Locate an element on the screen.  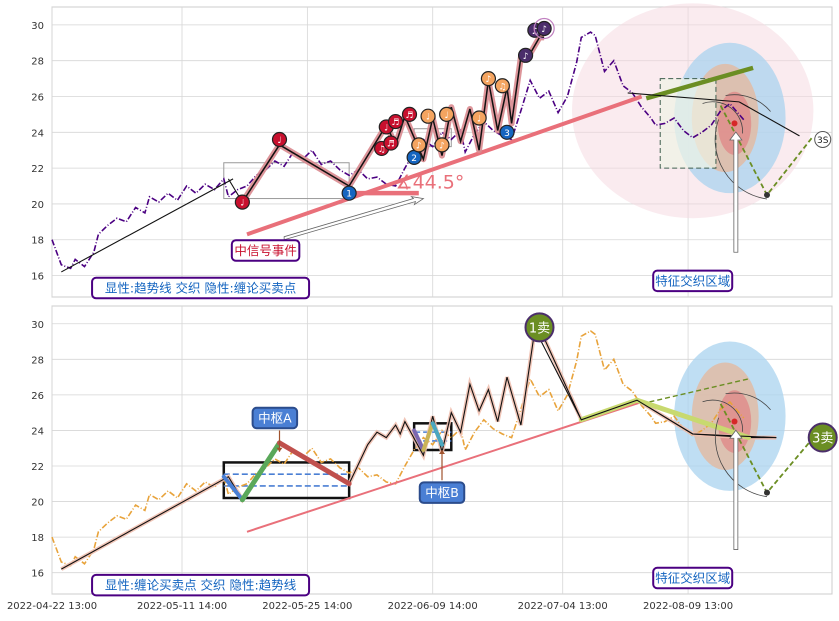
annotation-box-lg is located at coordinates (201, 585).